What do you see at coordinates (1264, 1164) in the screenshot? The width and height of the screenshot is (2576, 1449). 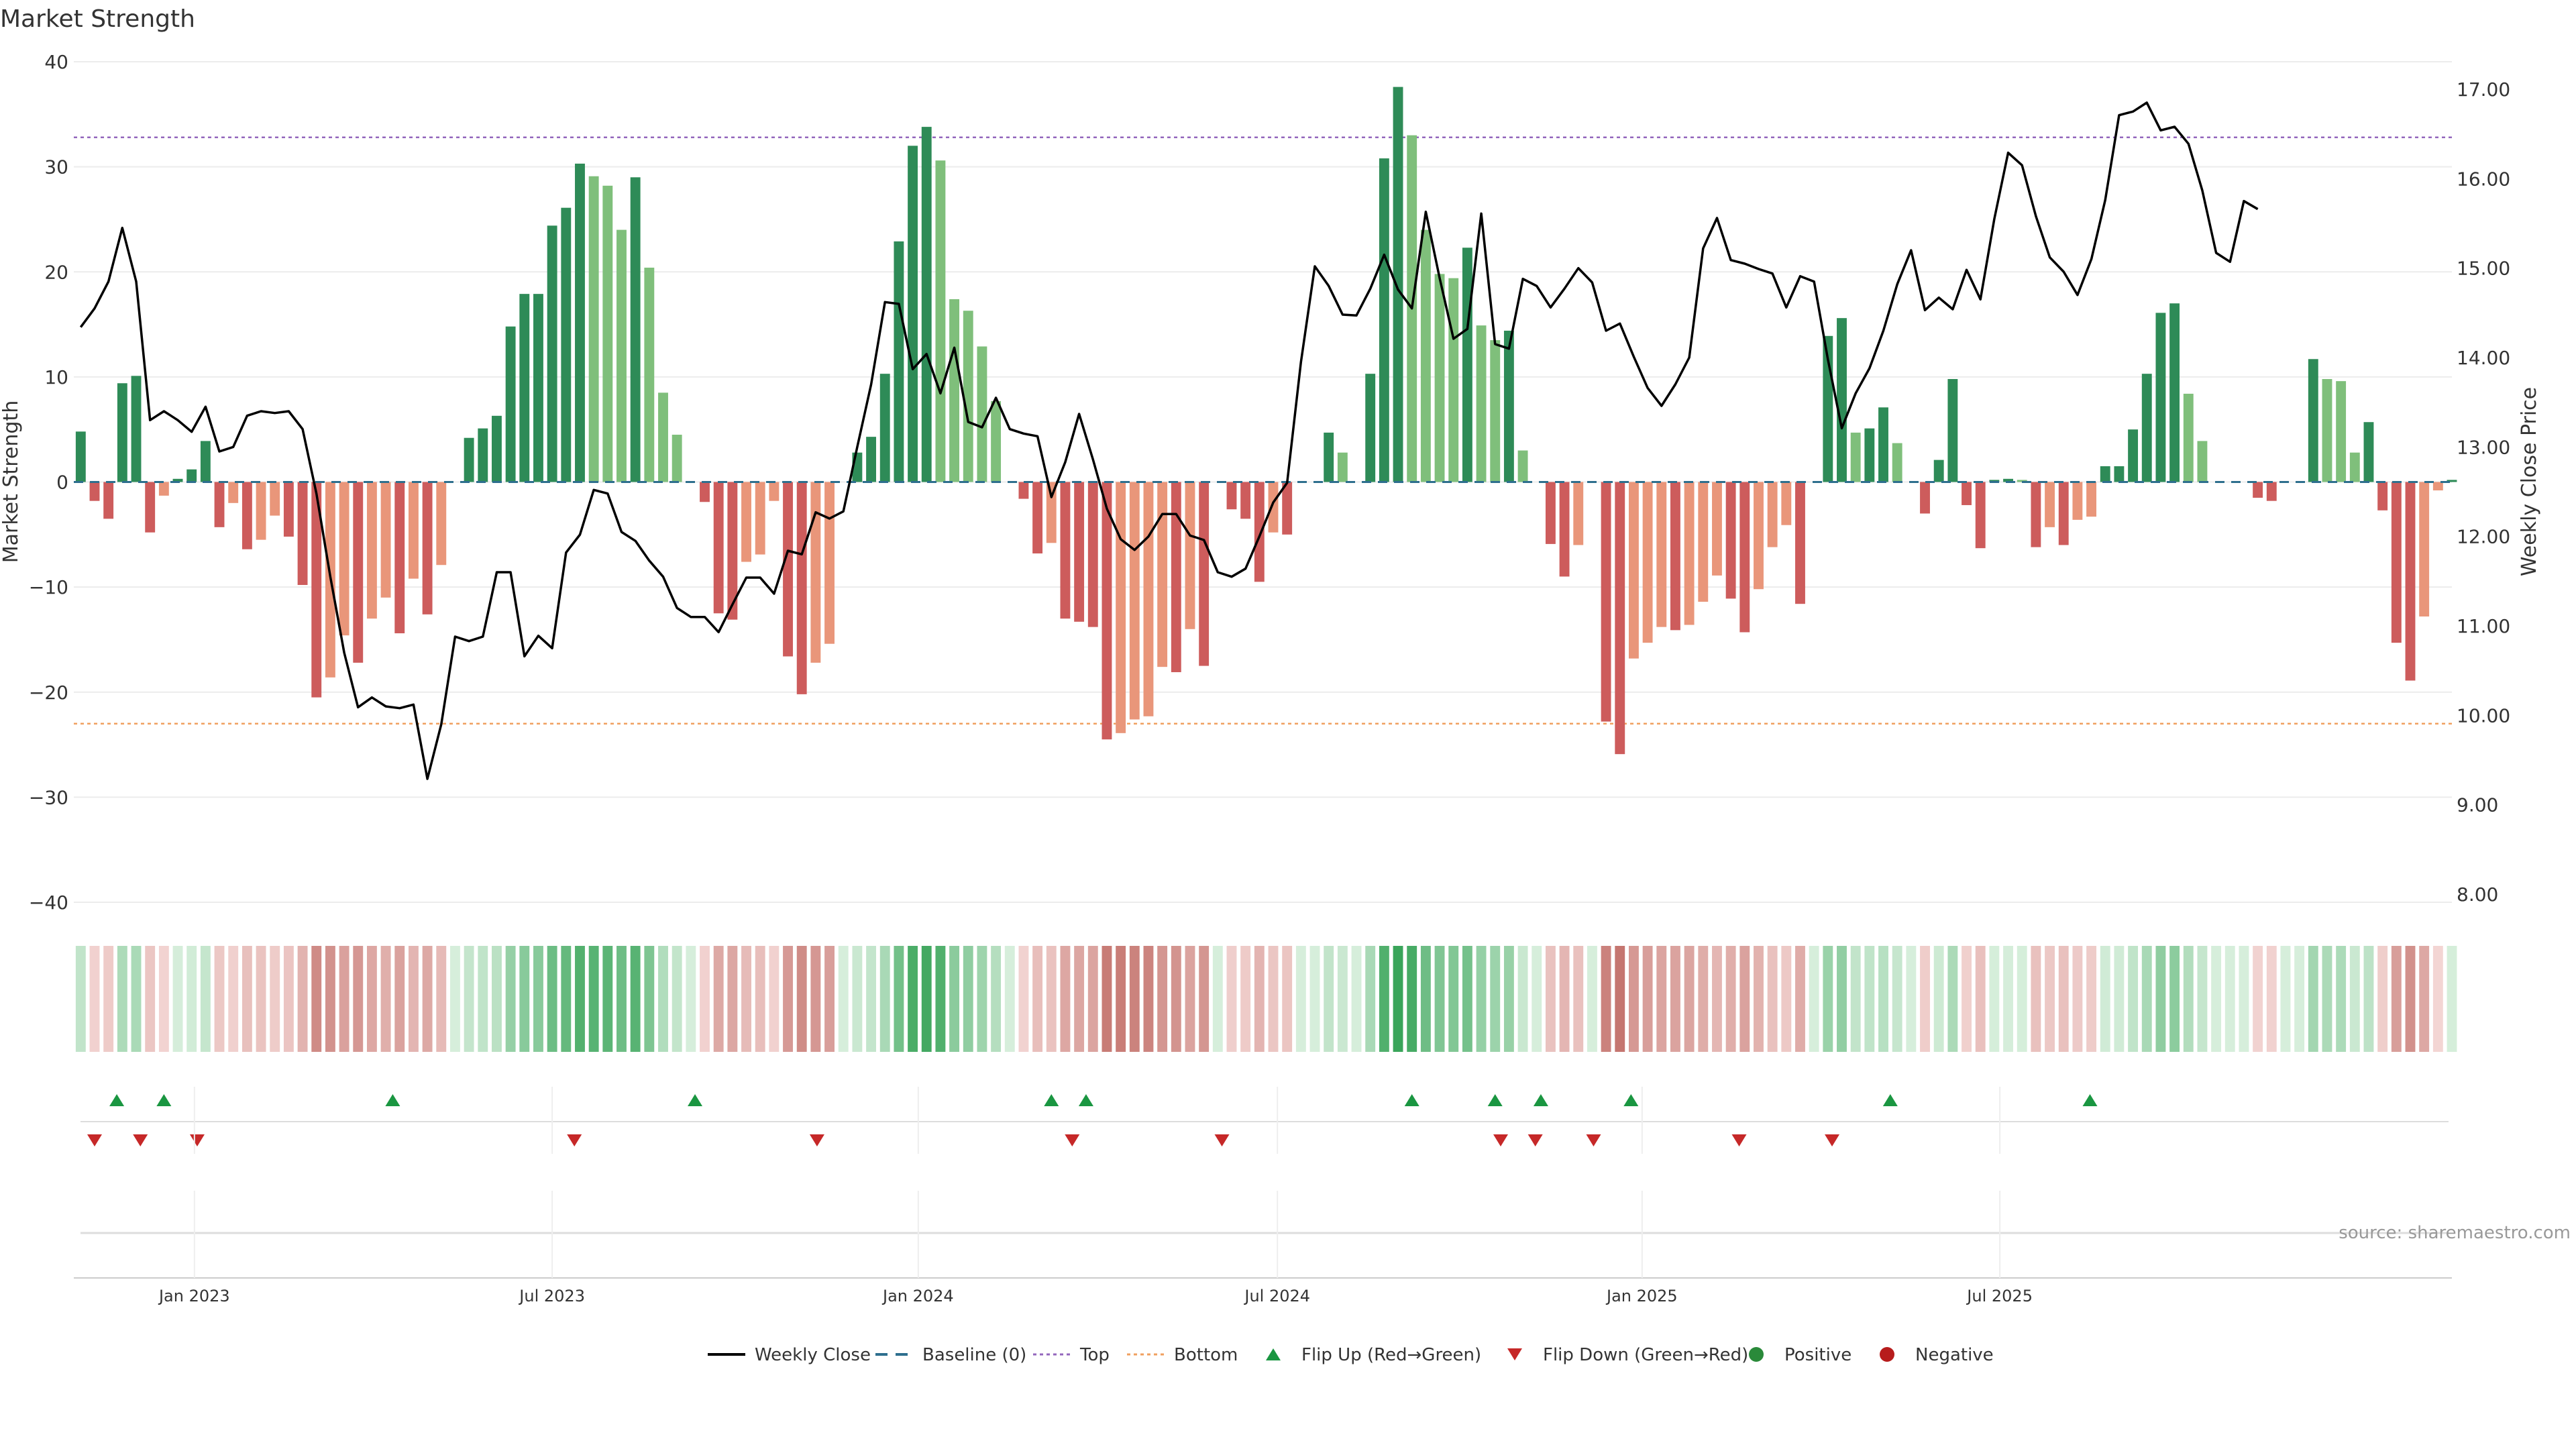 I see `flip-markers-panel` at bounding box center [1264, 1164].